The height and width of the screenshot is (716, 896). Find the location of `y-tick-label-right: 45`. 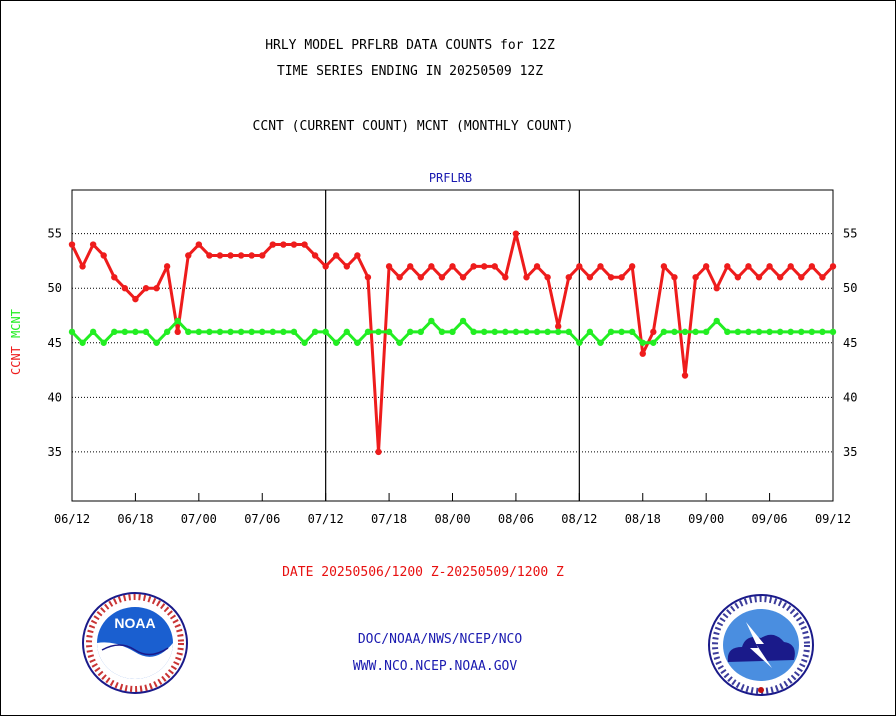

y-tick-label-right: 45 is located at coordinates (850, 343).